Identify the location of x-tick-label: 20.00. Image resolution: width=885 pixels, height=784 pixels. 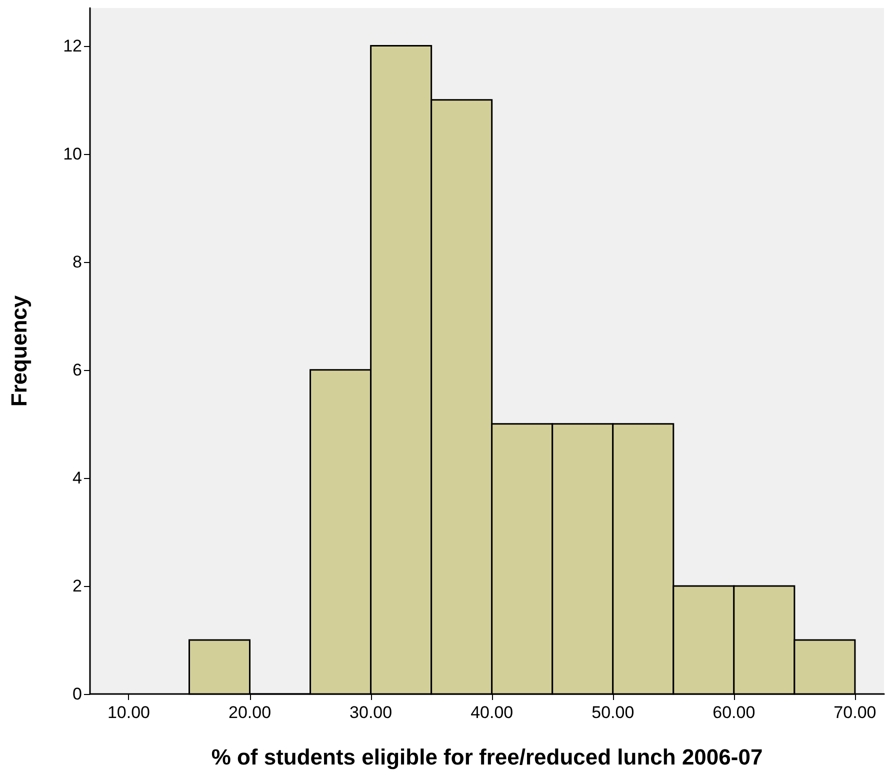
(250, 712).